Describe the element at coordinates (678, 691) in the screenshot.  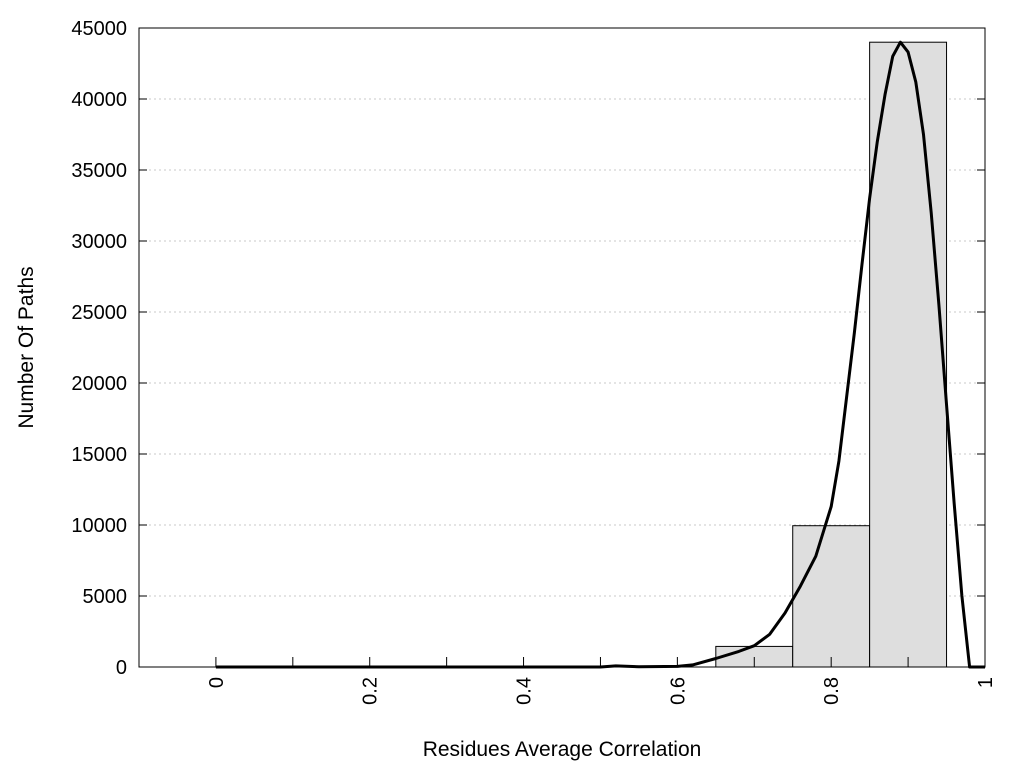
I see `x-tick-label: 0.6` at that location.